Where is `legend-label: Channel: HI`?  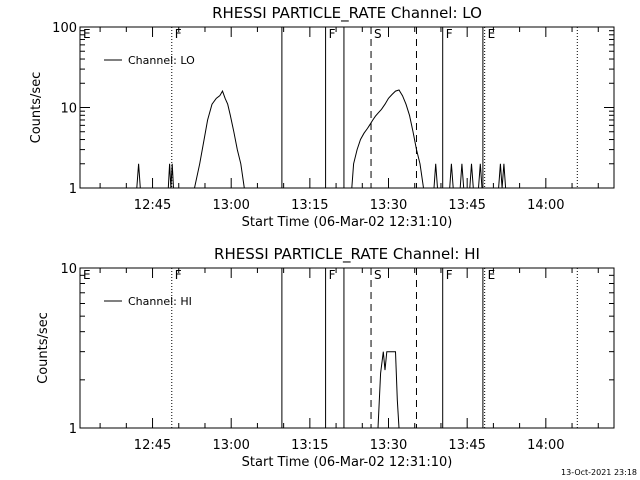 legend-label: Channel: HI is located at coordinates (160, 301).